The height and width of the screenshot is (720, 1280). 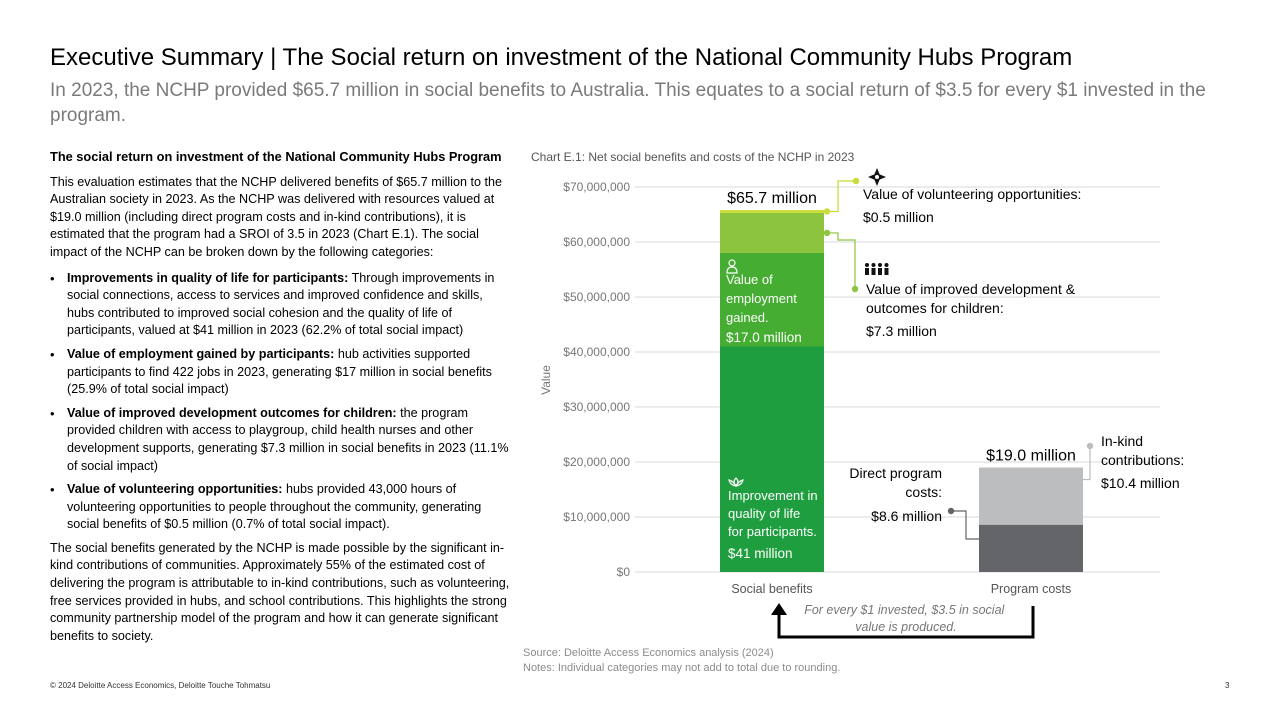 I want to click on sroi-annotation-line: For every $1 invested, $3.5 in social, so click(x=904, y=610).